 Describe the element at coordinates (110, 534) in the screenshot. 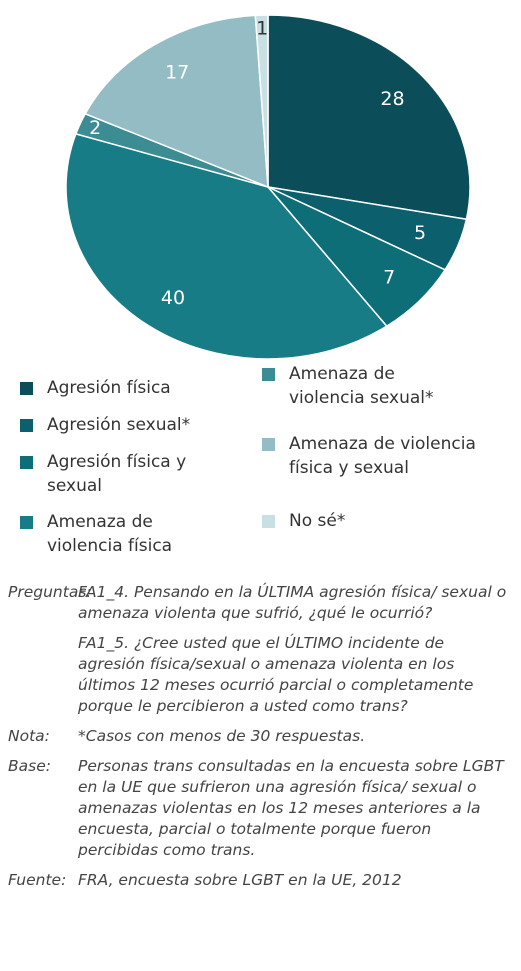

I see `legend-label: Amenaza de violencia física` at that location.